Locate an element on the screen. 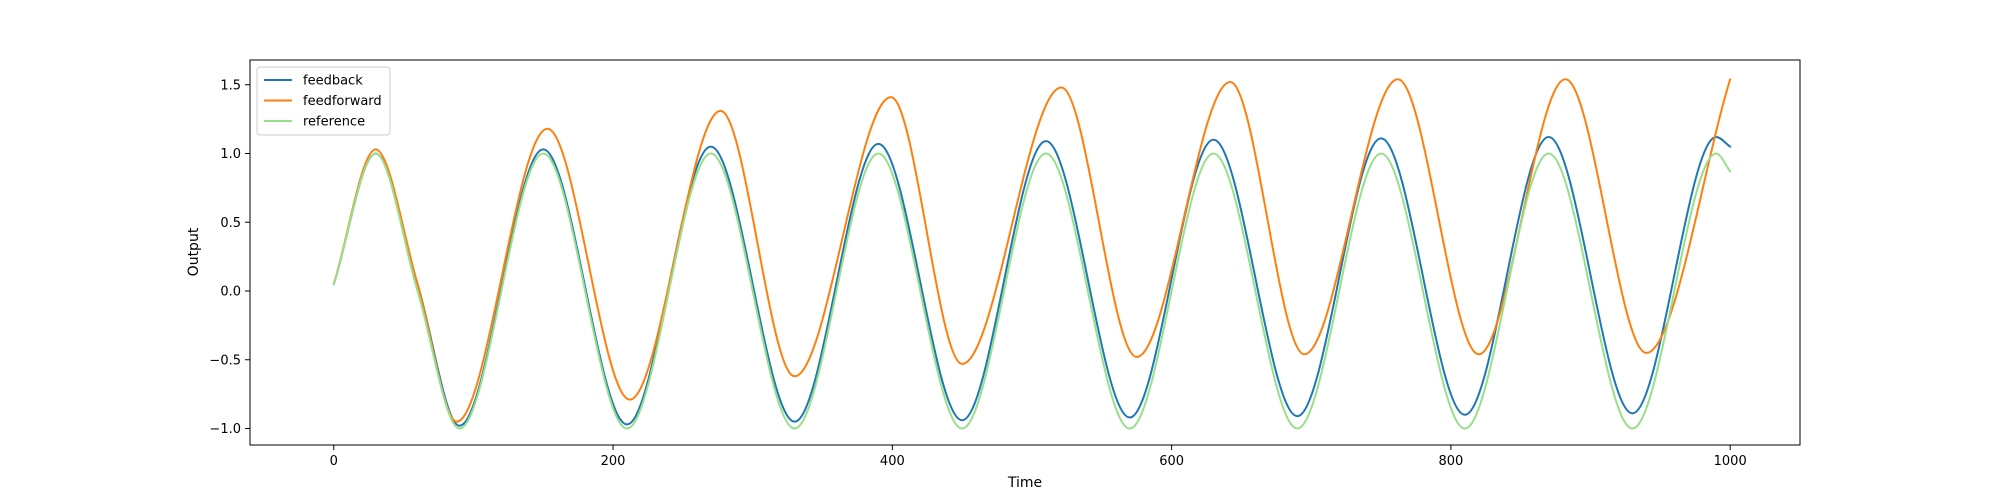 The height and width of the screenshot is (500, 2000). legend-box is located at coordinates (323, 101).